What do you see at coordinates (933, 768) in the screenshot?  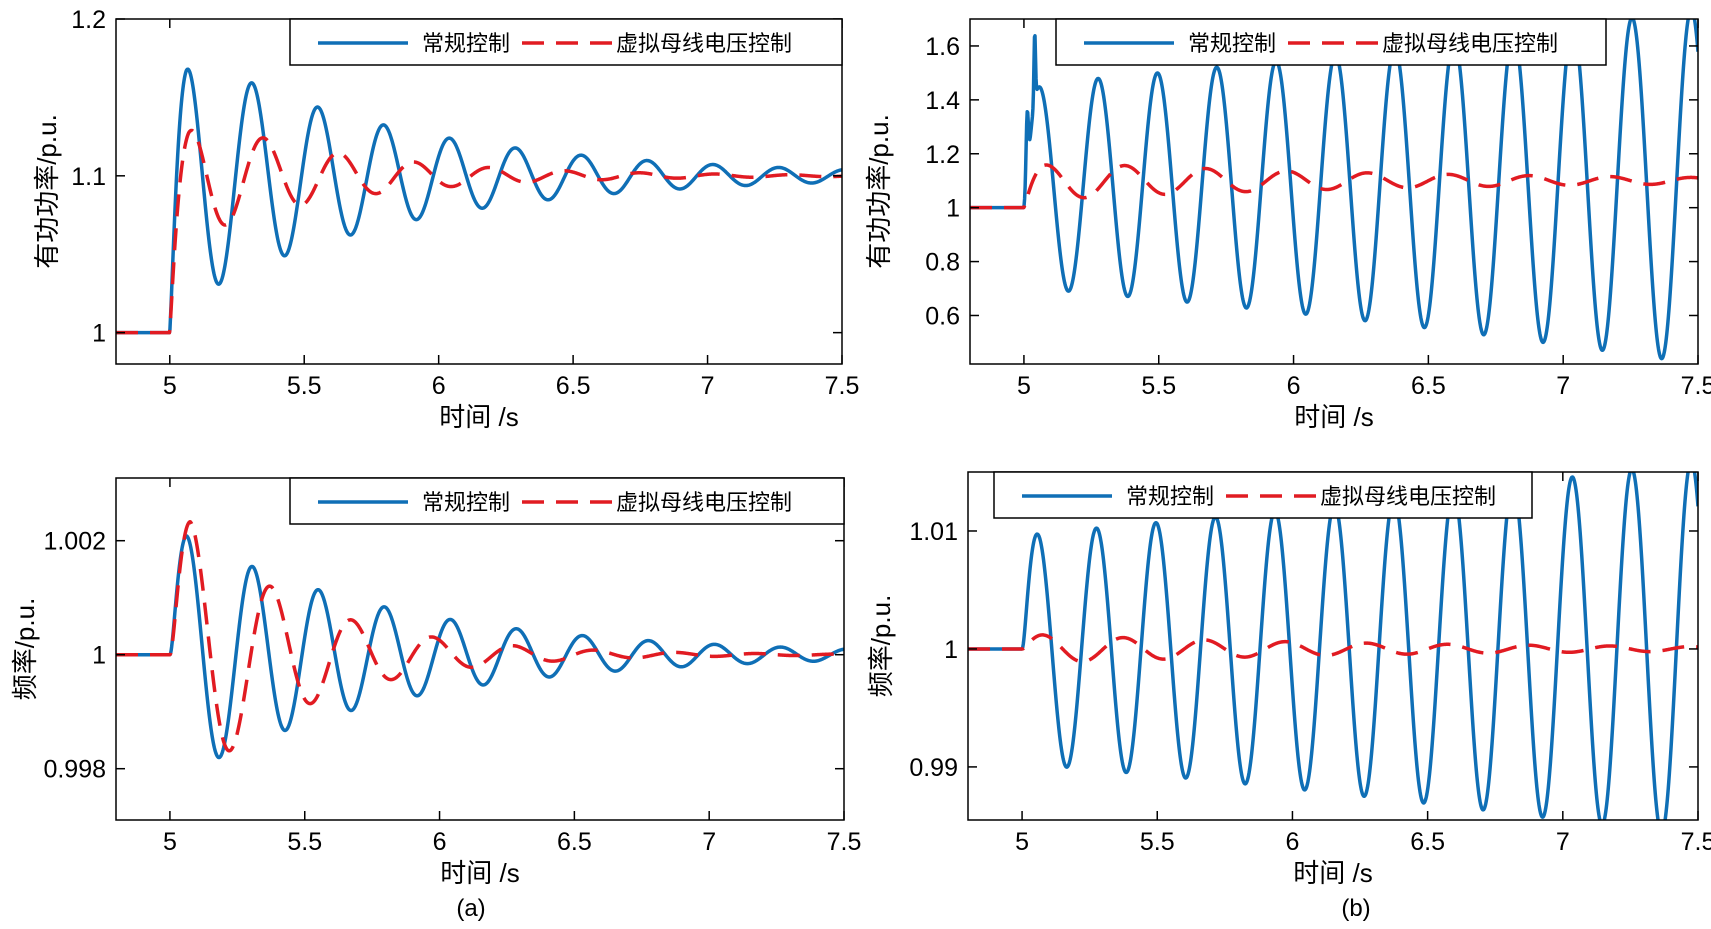 I see `y-tick-label: 0.99` at bounding box center [933, 768].